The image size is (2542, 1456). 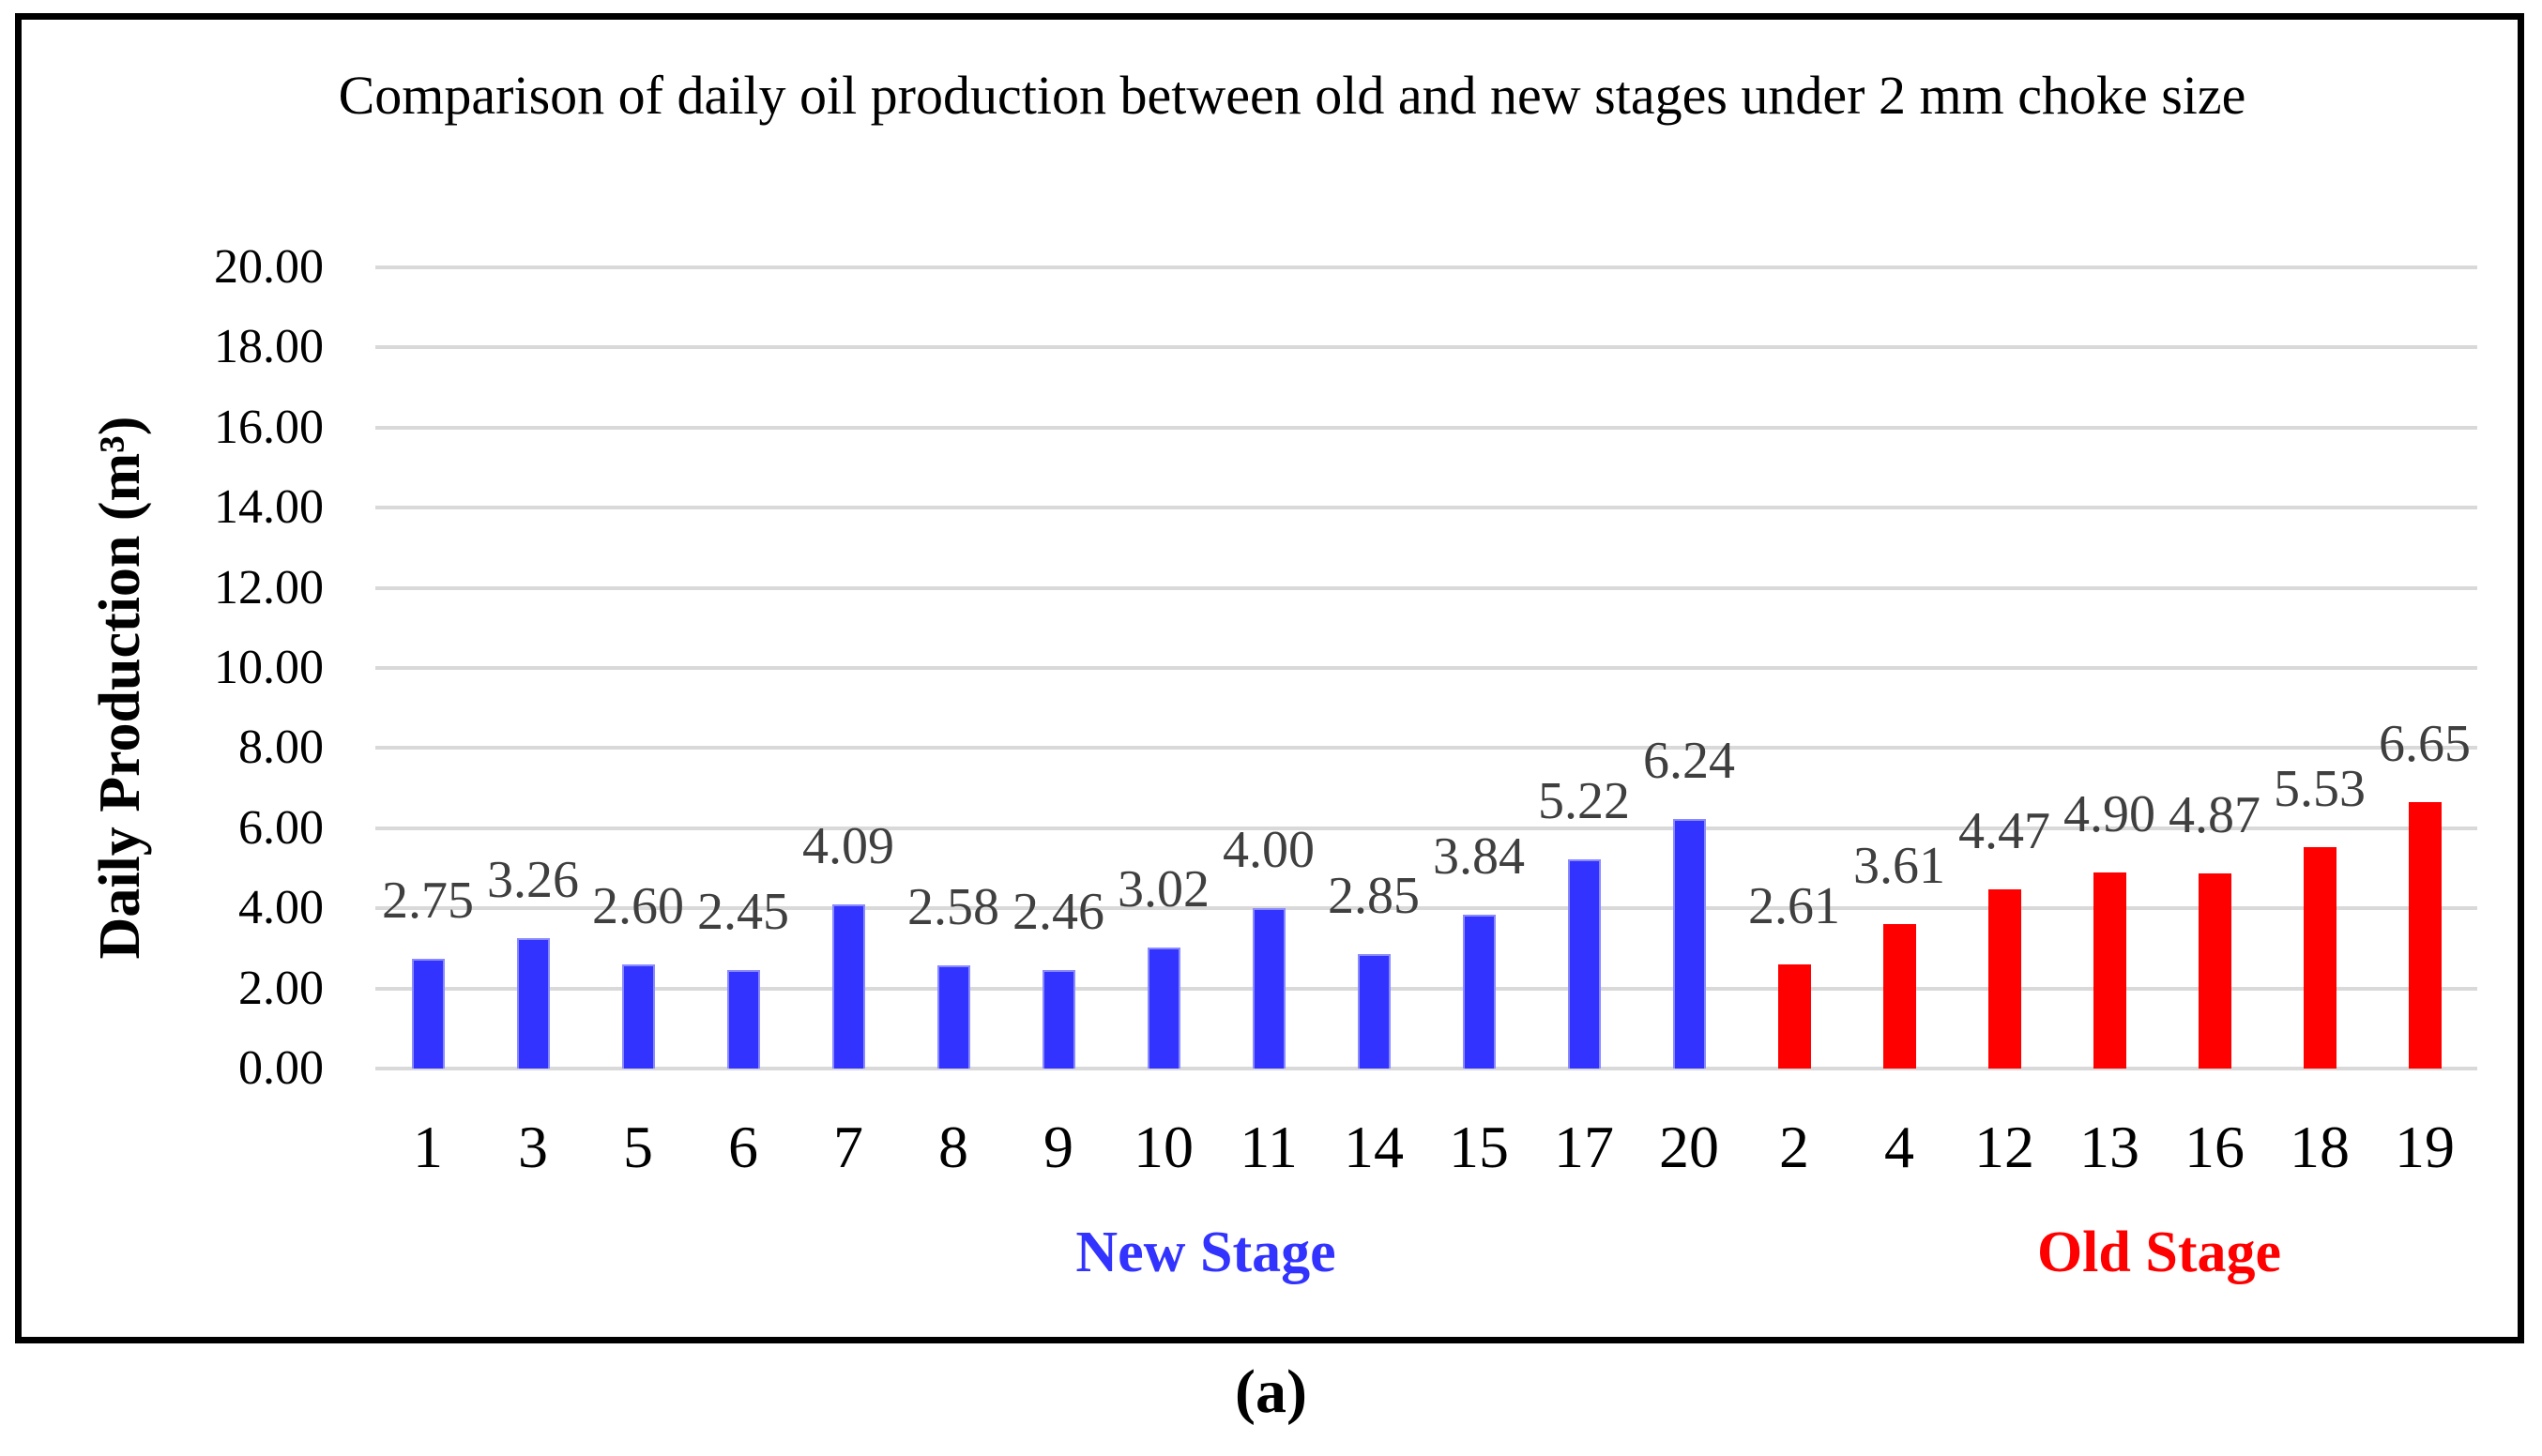 I want to click on y-axis-tick-label: 20.00, so click(x=269, y=267).